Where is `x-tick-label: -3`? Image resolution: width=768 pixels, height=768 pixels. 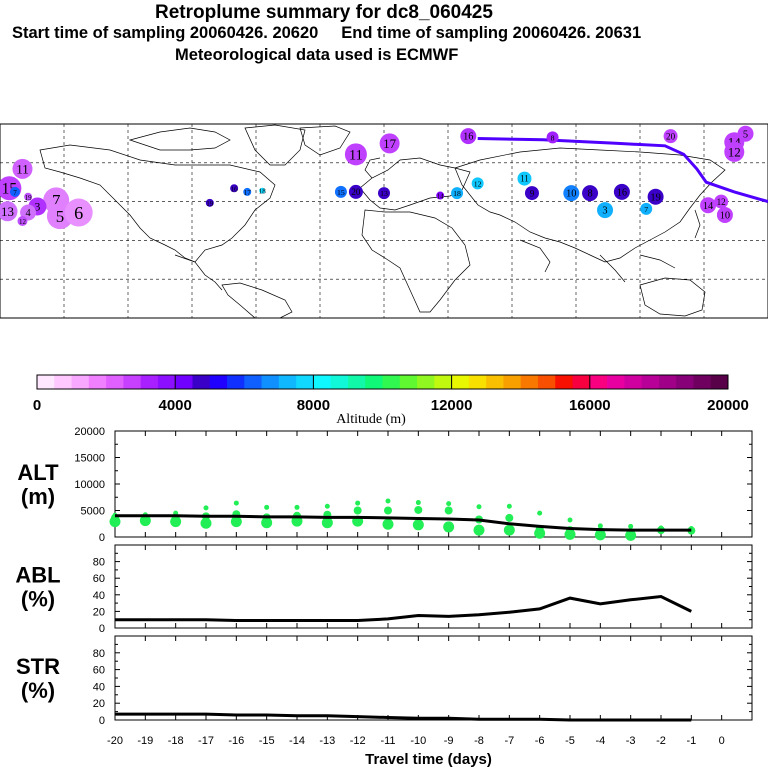 x-tick-label: -3 is located at coordinates (631, 741).